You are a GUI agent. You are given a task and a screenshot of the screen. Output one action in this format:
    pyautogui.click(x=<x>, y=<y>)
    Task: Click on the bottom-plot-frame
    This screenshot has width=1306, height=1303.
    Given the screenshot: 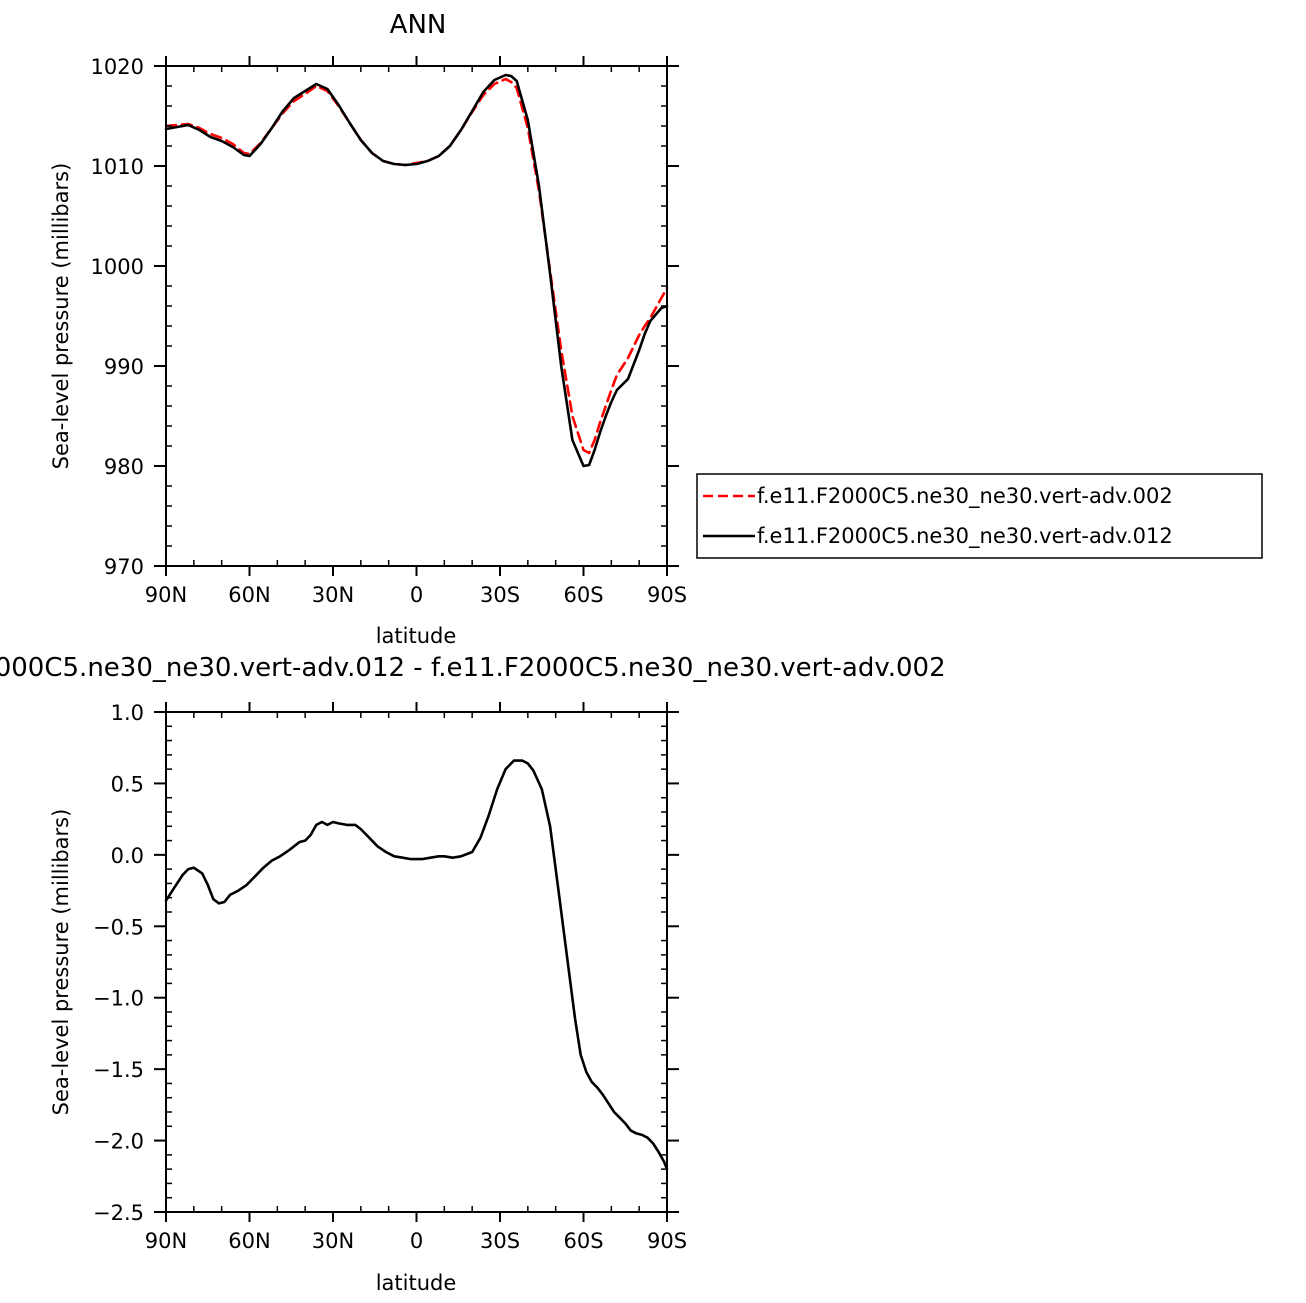 What is the action you would take?
    pyautogui.click(x=416, y=962)
    